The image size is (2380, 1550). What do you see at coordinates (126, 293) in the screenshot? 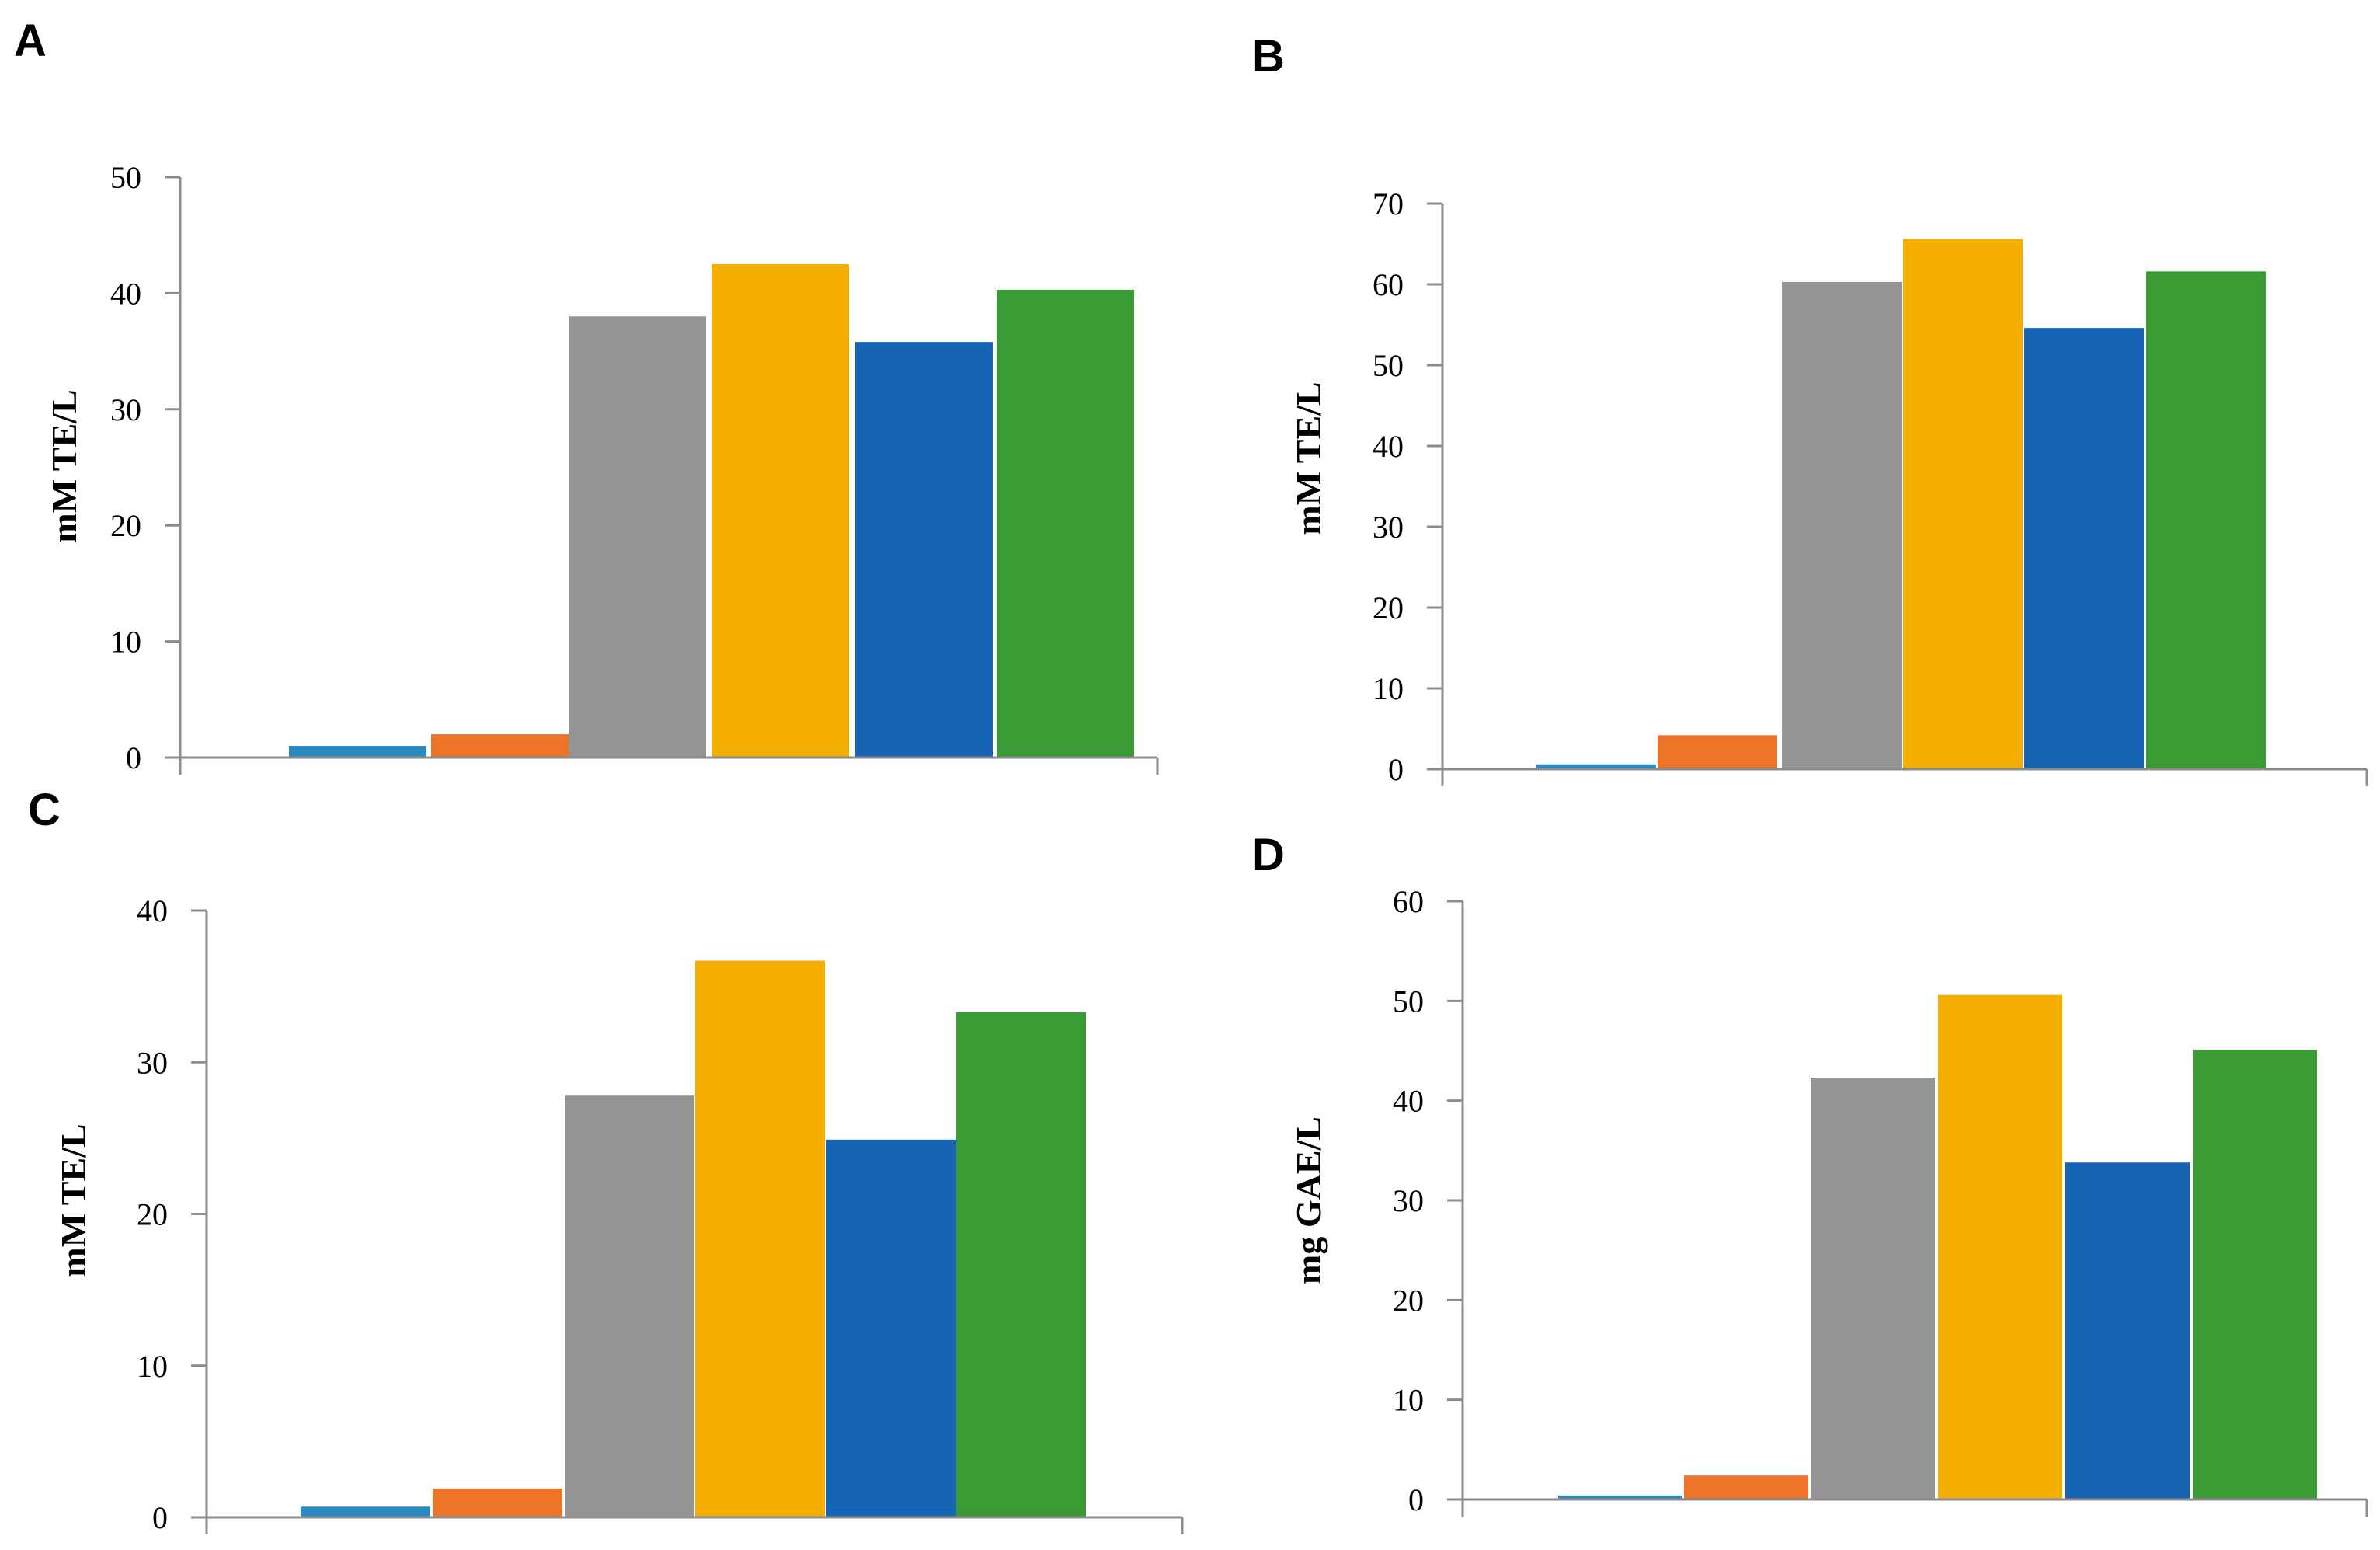
I see `y-tick-label-a-40: 40` at bounding box center [126, 293].